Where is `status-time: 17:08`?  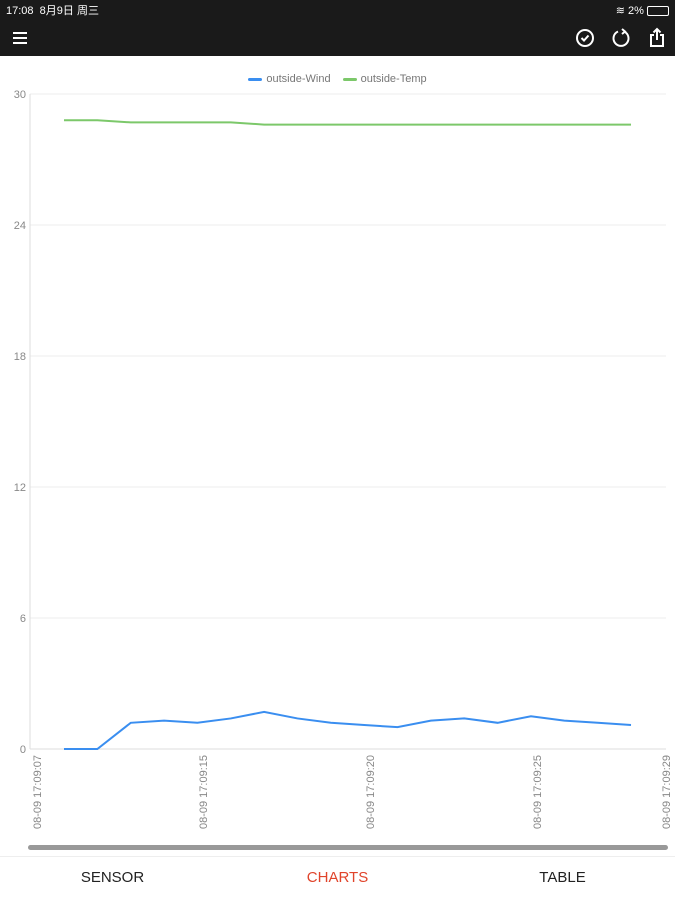
status-time: 17:08 is located at coordinates (20, 11).